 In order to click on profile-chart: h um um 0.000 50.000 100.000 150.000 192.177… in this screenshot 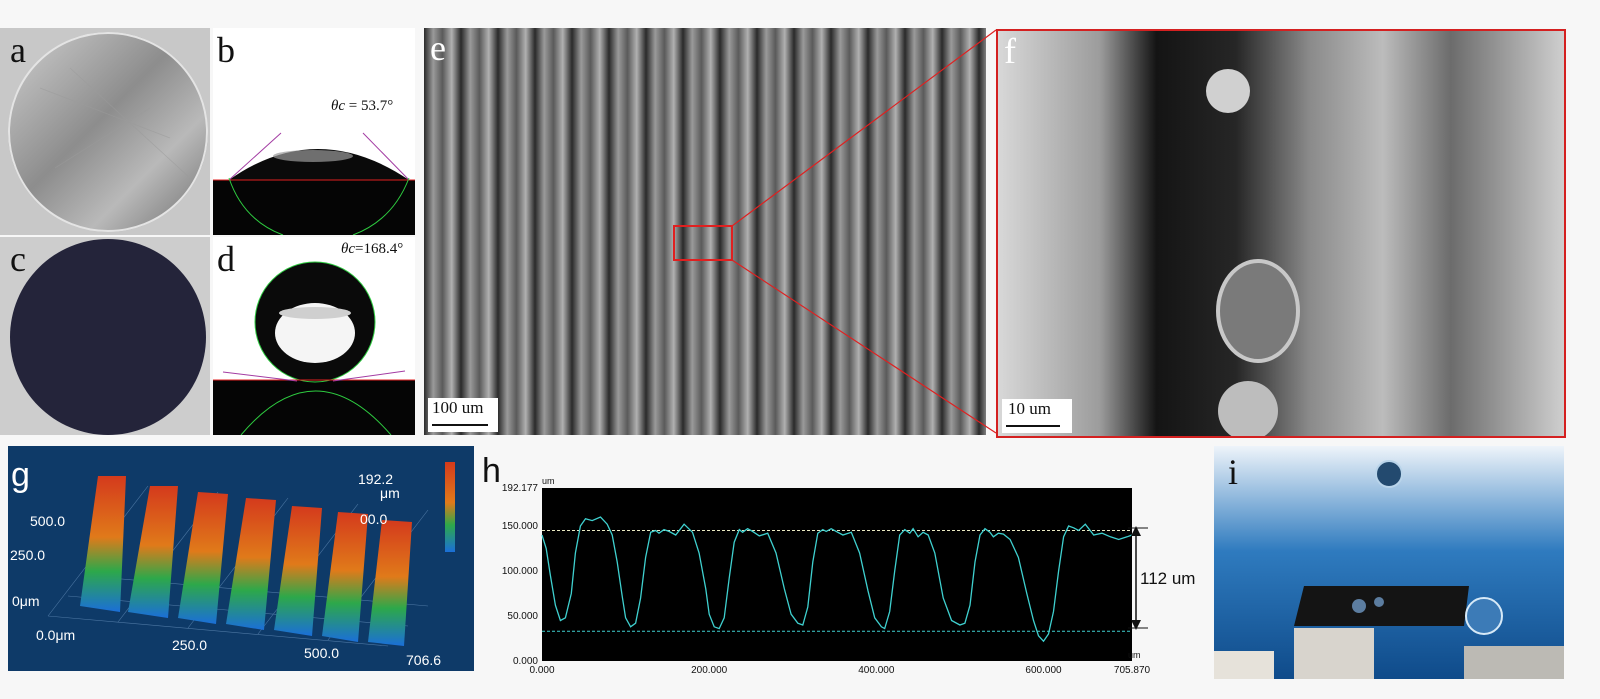, I will do `click(838, 564)`.